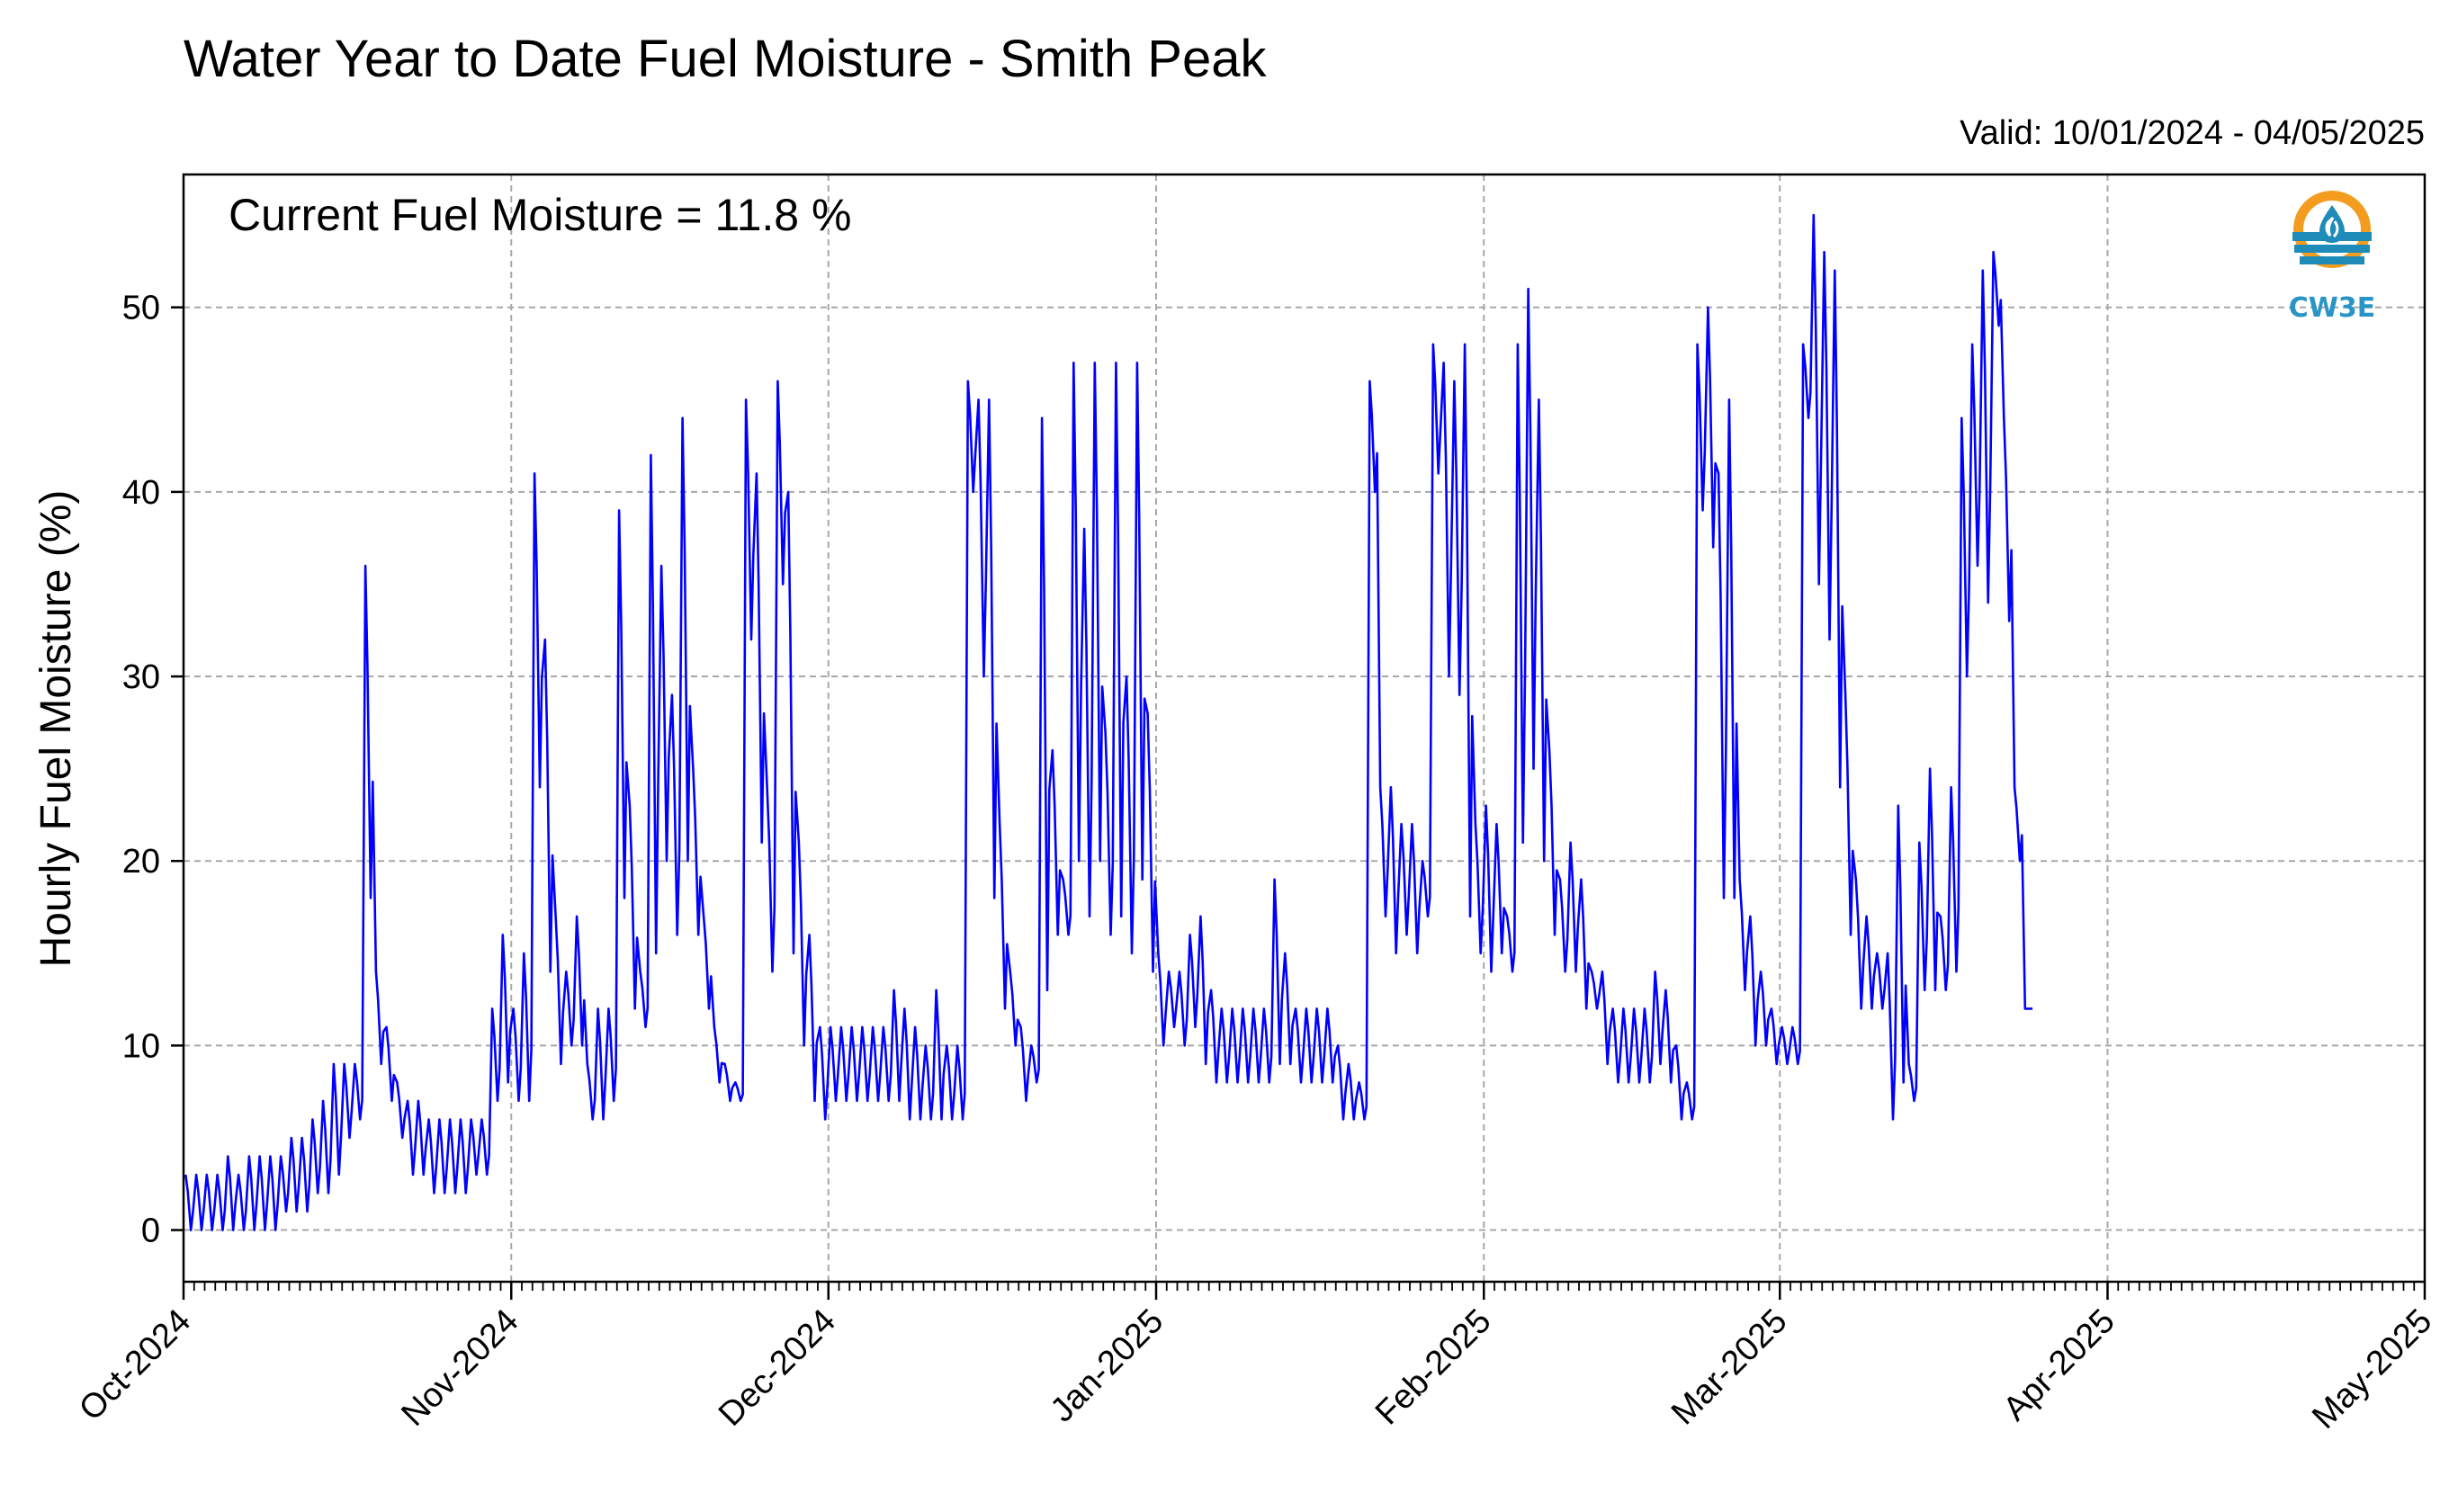 This screenshot has height=1512, width=2449. I want to click on logo-text: CW3E, so click(2332, 308).